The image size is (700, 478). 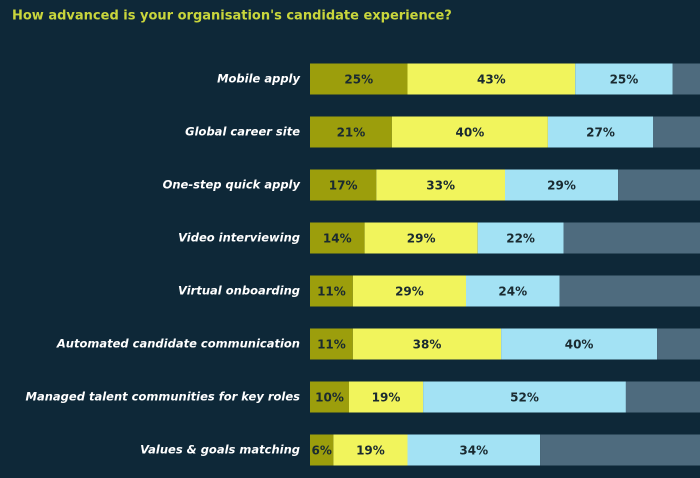 What do you see at coordinates (163, 397) in the screenshot?
I see `category-label: Managed talent communities for key roles` at bounding box center [163, 397].